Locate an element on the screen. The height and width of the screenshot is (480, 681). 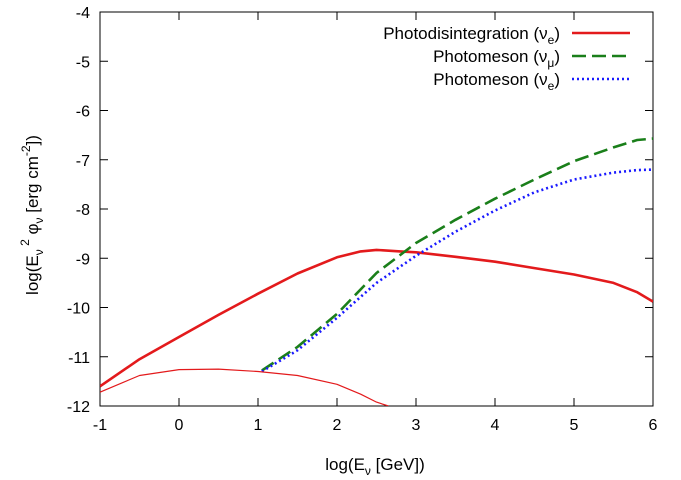
x-tick-label: 1 is located at coordinates (258, 425).